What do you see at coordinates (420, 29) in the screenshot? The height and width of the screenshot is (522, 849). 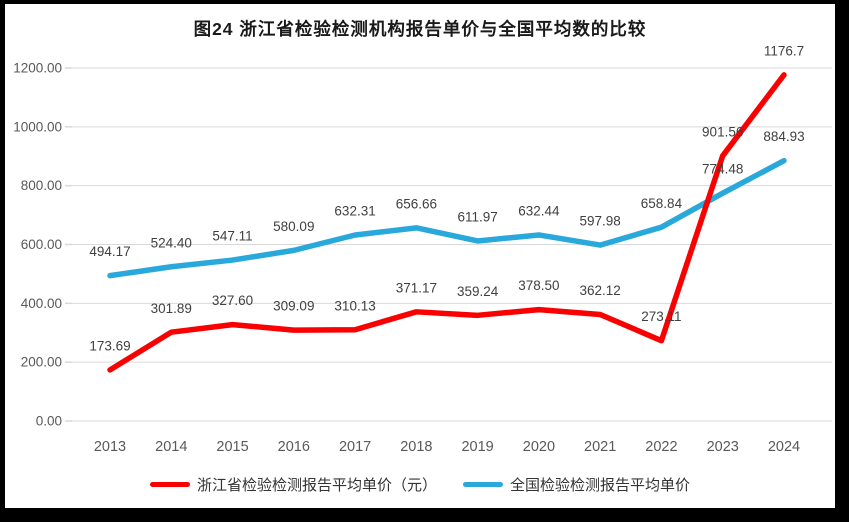 I see `chart-title: 图24 浙江省检验检测机构报告单价与全国平均数的比较` at bounding box center [420, 29].